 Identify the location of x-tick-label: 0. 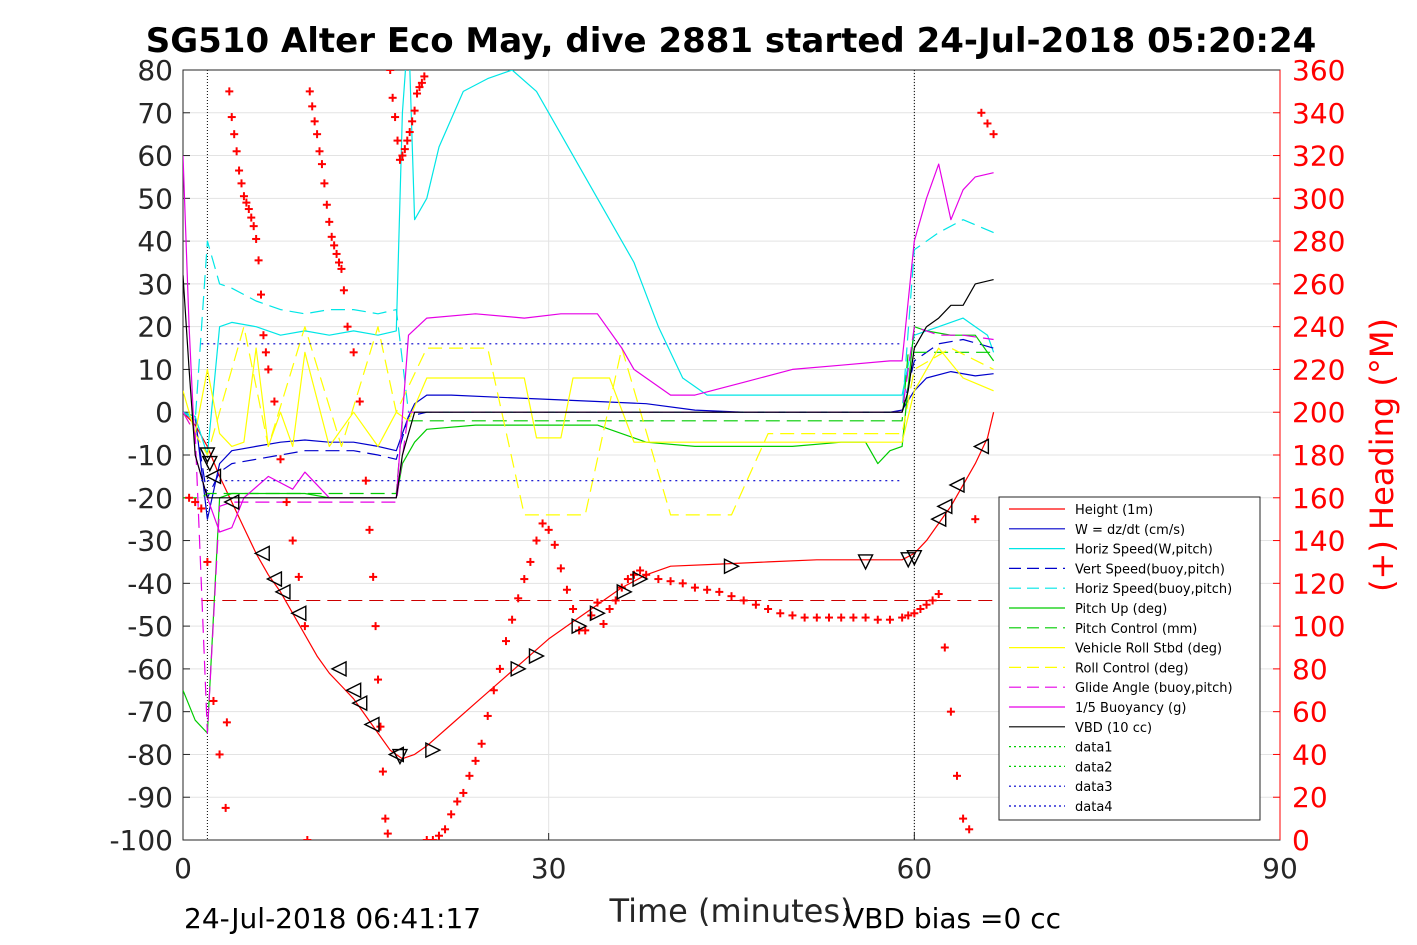
(183, 868).